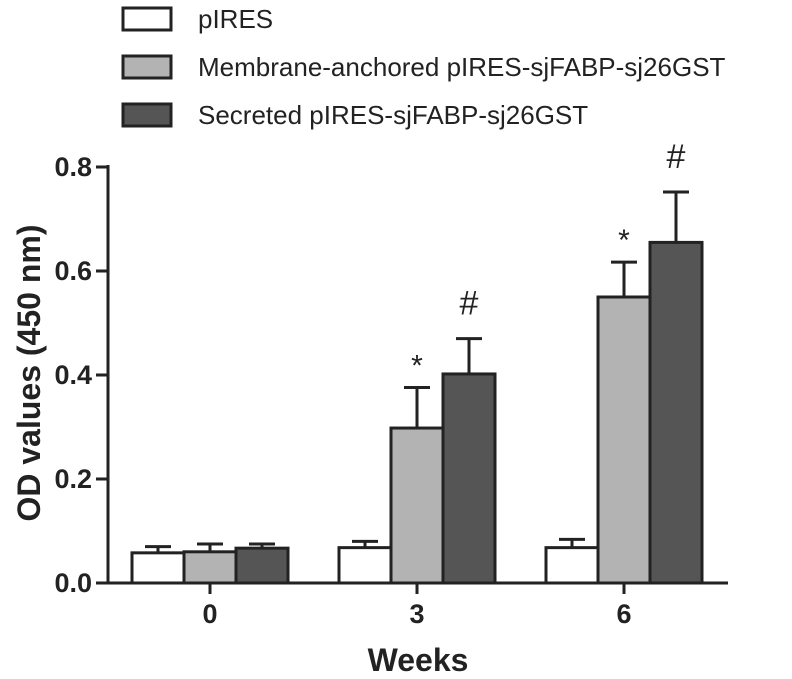 This screenshot has height=679, width=792. What do you see at coordinates (418, 660) in the screenshot?
I see `x-axis-label: Weeks` at bounding box center [418, 660].